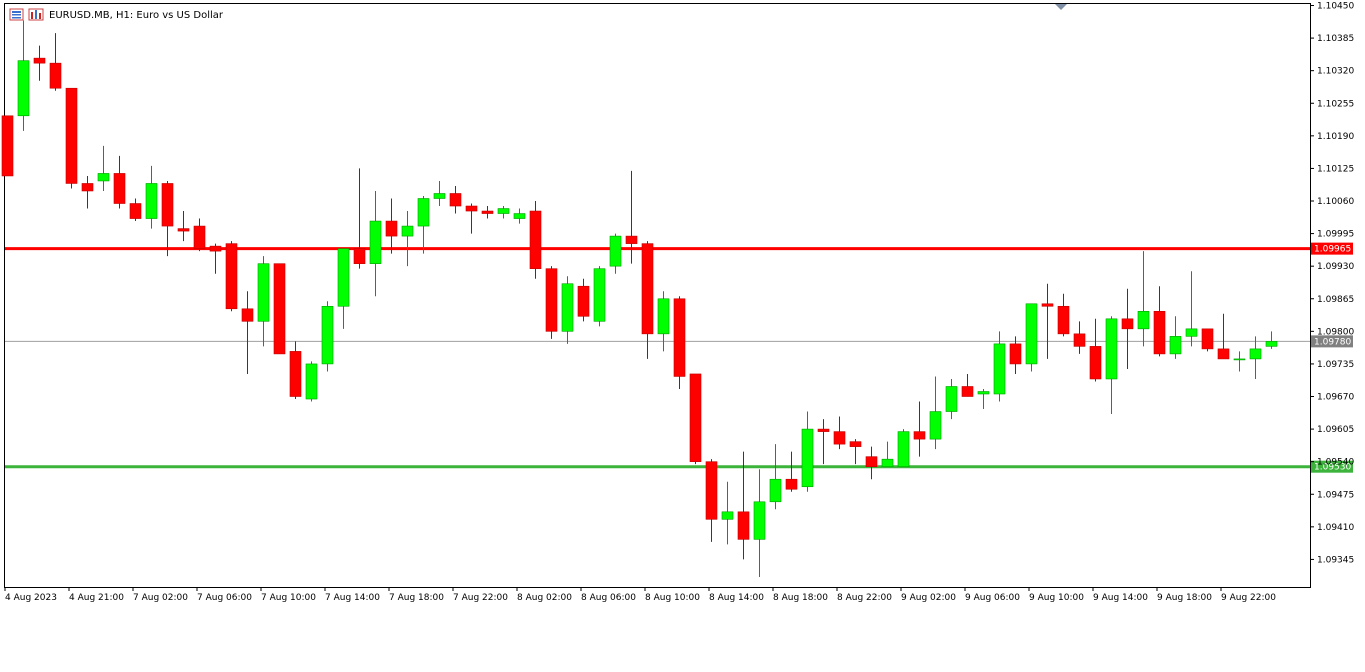 The image size is (1365, 672). What do you see at coordinates (1332, 248) in the screenshot?
I see `resistance-line-tag` at bounding box center [1332, 248].